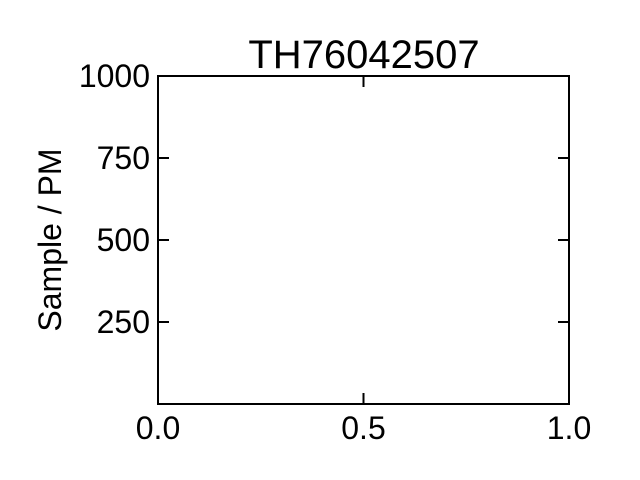 This screenshot has width=640, height=480. What do you see at coordinates (363, 55) in the screenshot?
I see `chart-title: TH76042507` at bounding box center [363, 55].